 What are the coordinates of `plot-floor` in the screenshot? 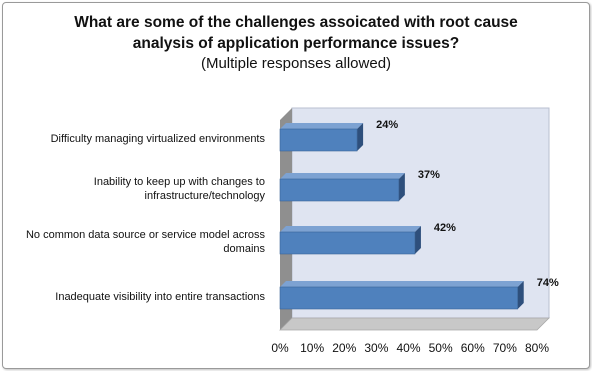 It's located at (414, 324).